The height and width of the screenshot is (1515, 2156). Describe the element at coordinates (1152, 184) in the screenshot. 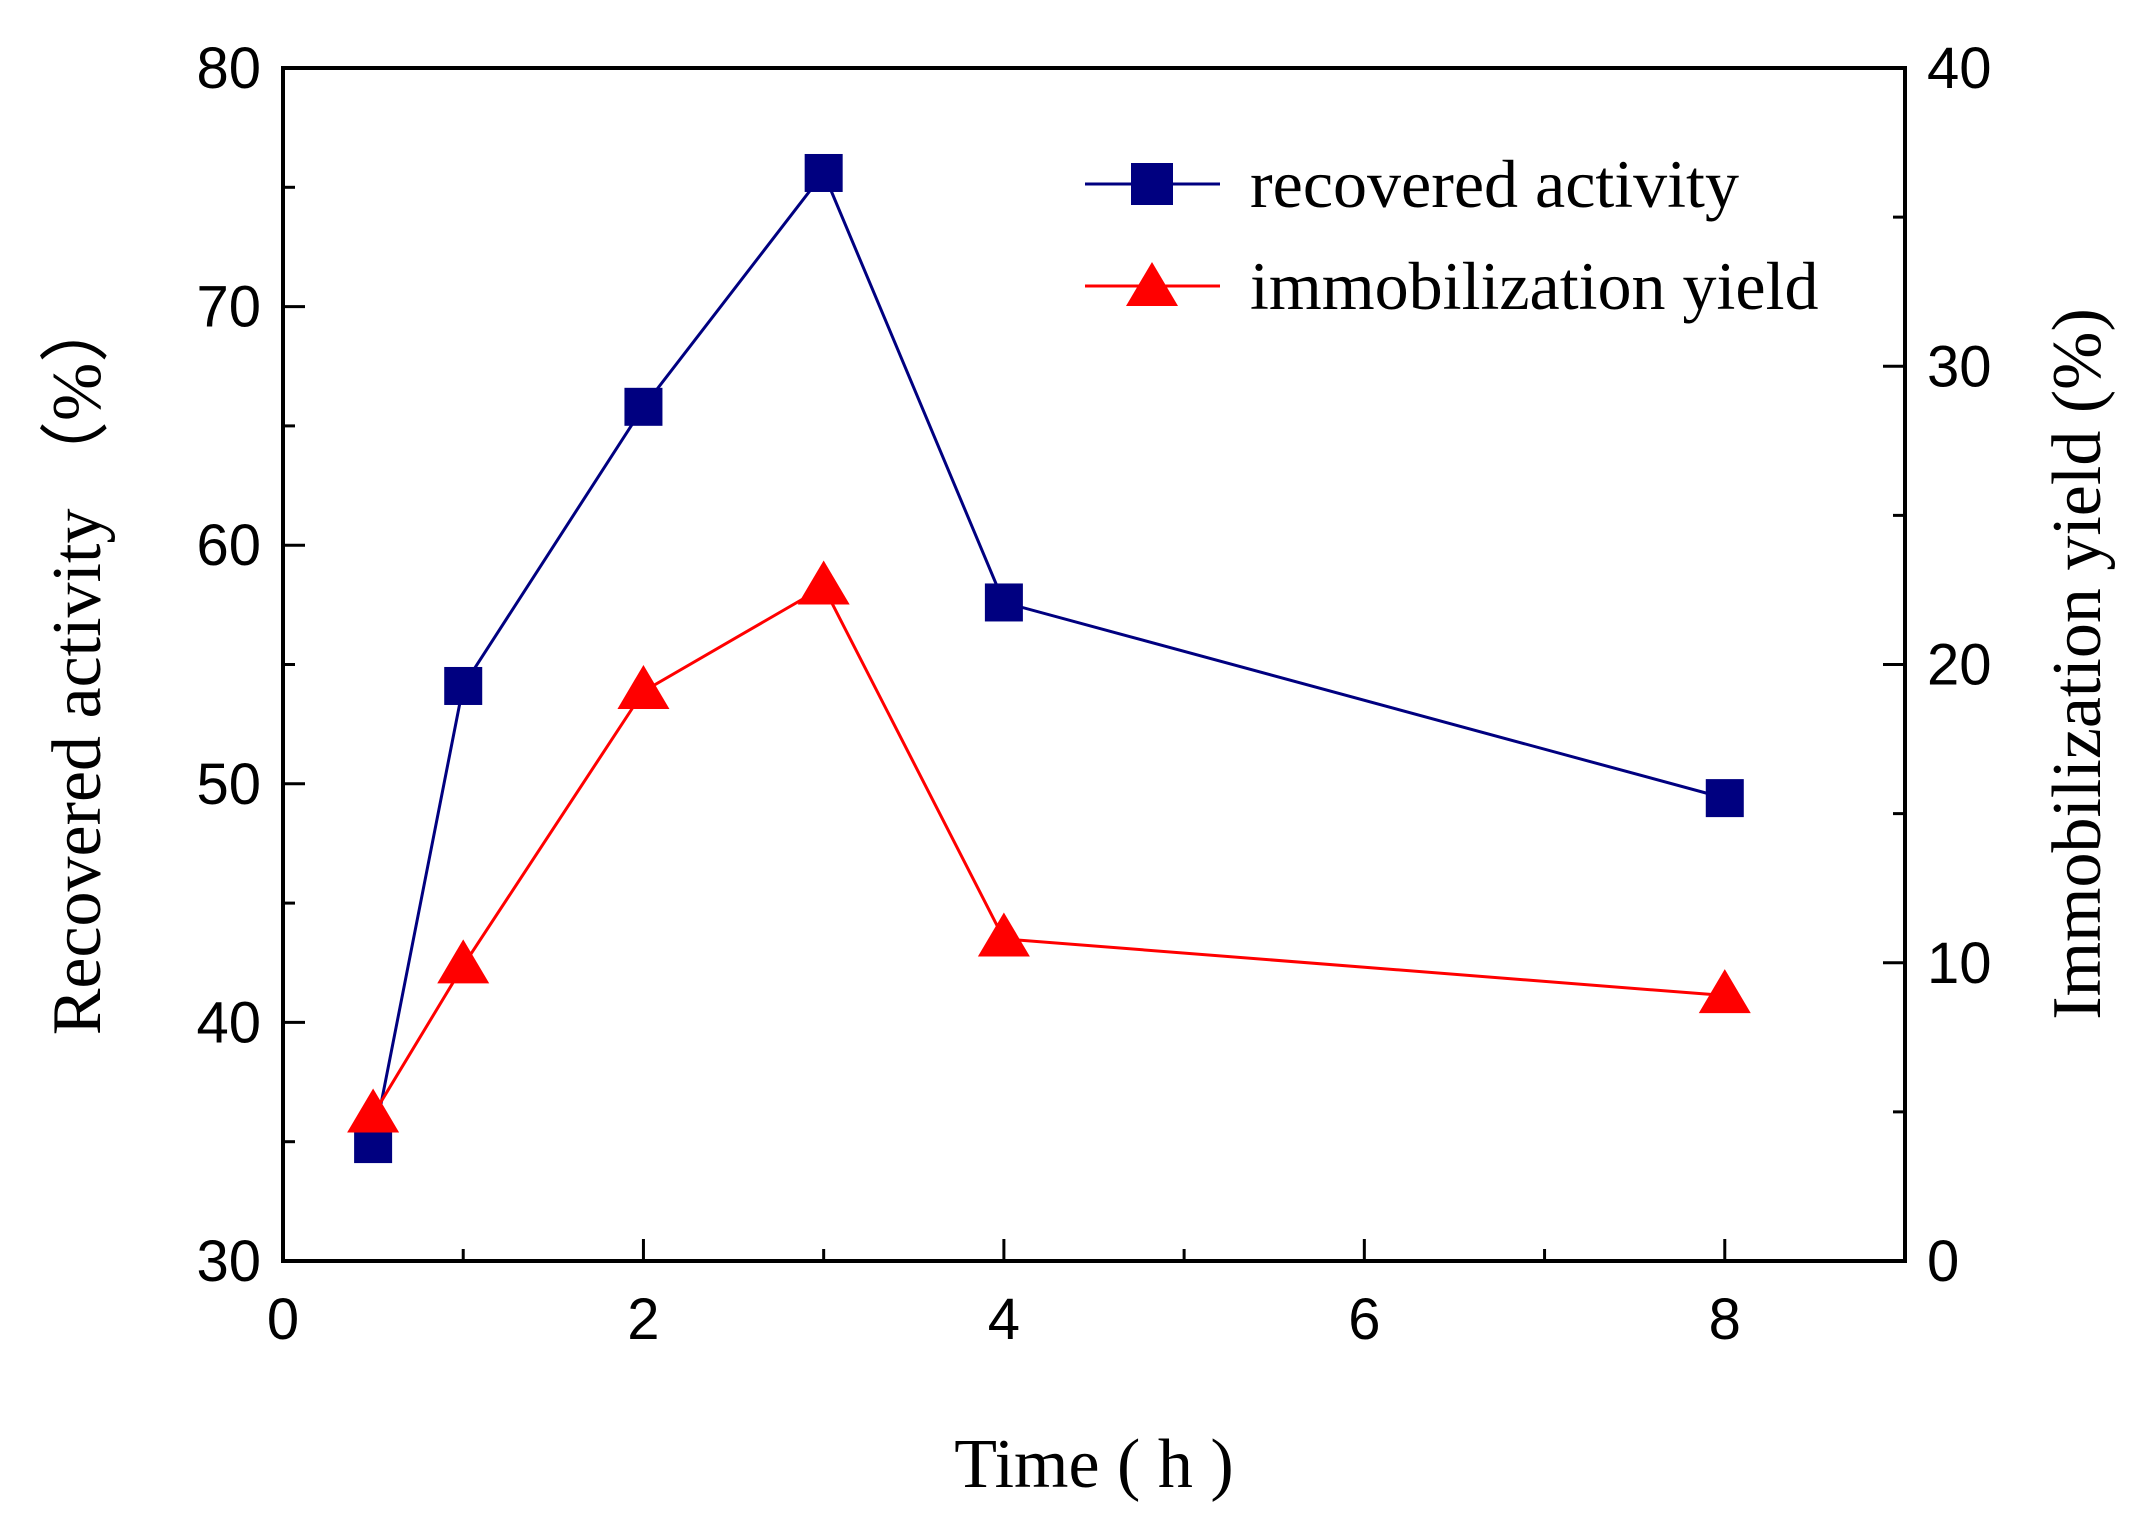

I see `legend-marker-recovered-activity` at that location.